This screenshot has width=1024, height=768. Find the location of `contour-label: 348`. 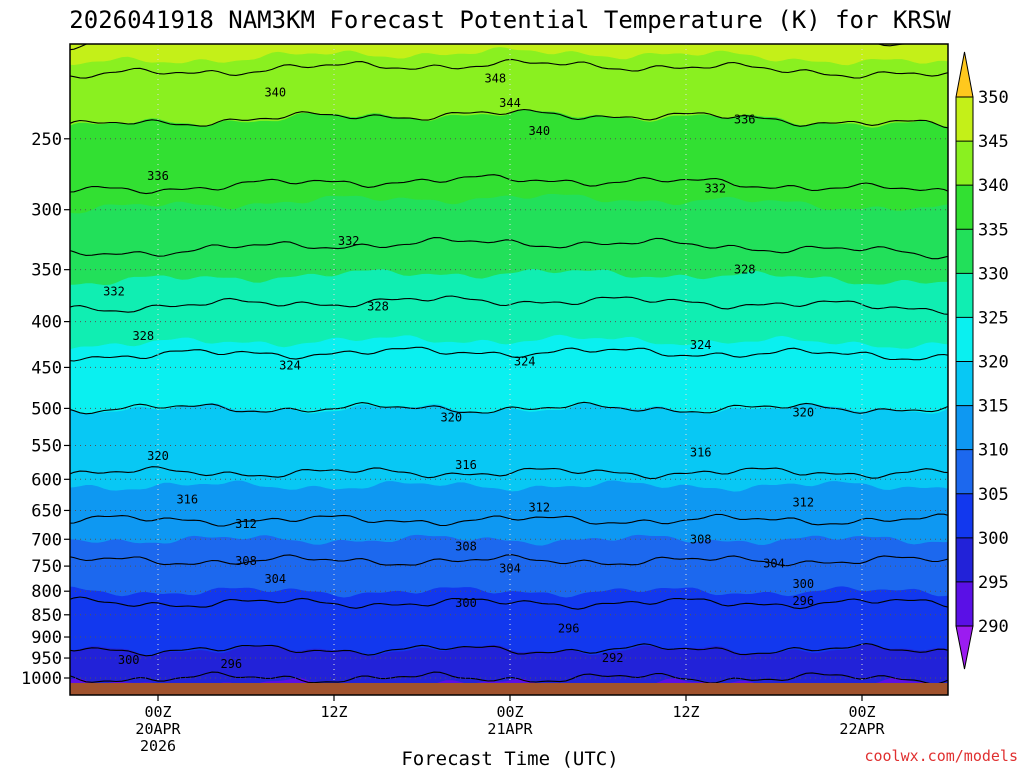

contour-label: 348 is located at coordinates (495, 78).